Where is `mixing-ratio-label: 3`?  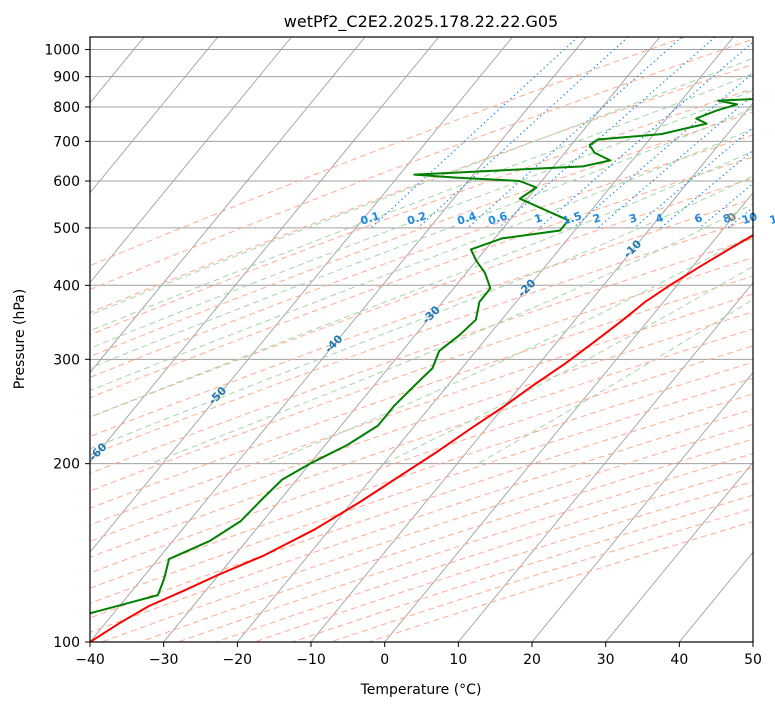 mixing-ratio-label: 3 is located at coordinates (632, 218).